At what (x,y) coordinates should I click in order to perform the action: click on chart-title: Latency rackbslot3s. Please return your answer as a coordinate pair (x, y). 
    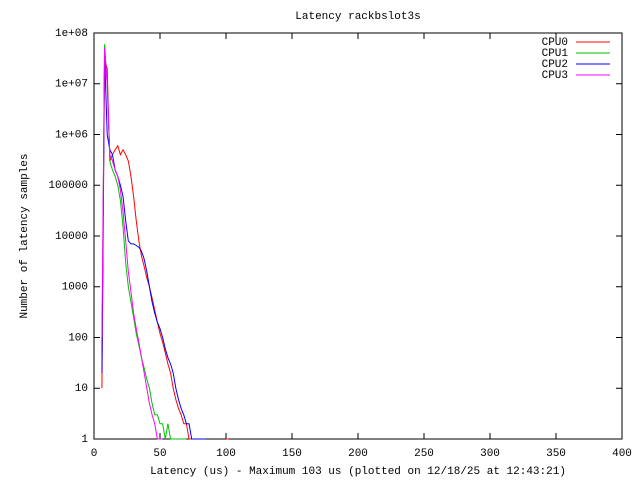
    Looking at the image, I should click on (357, 17).